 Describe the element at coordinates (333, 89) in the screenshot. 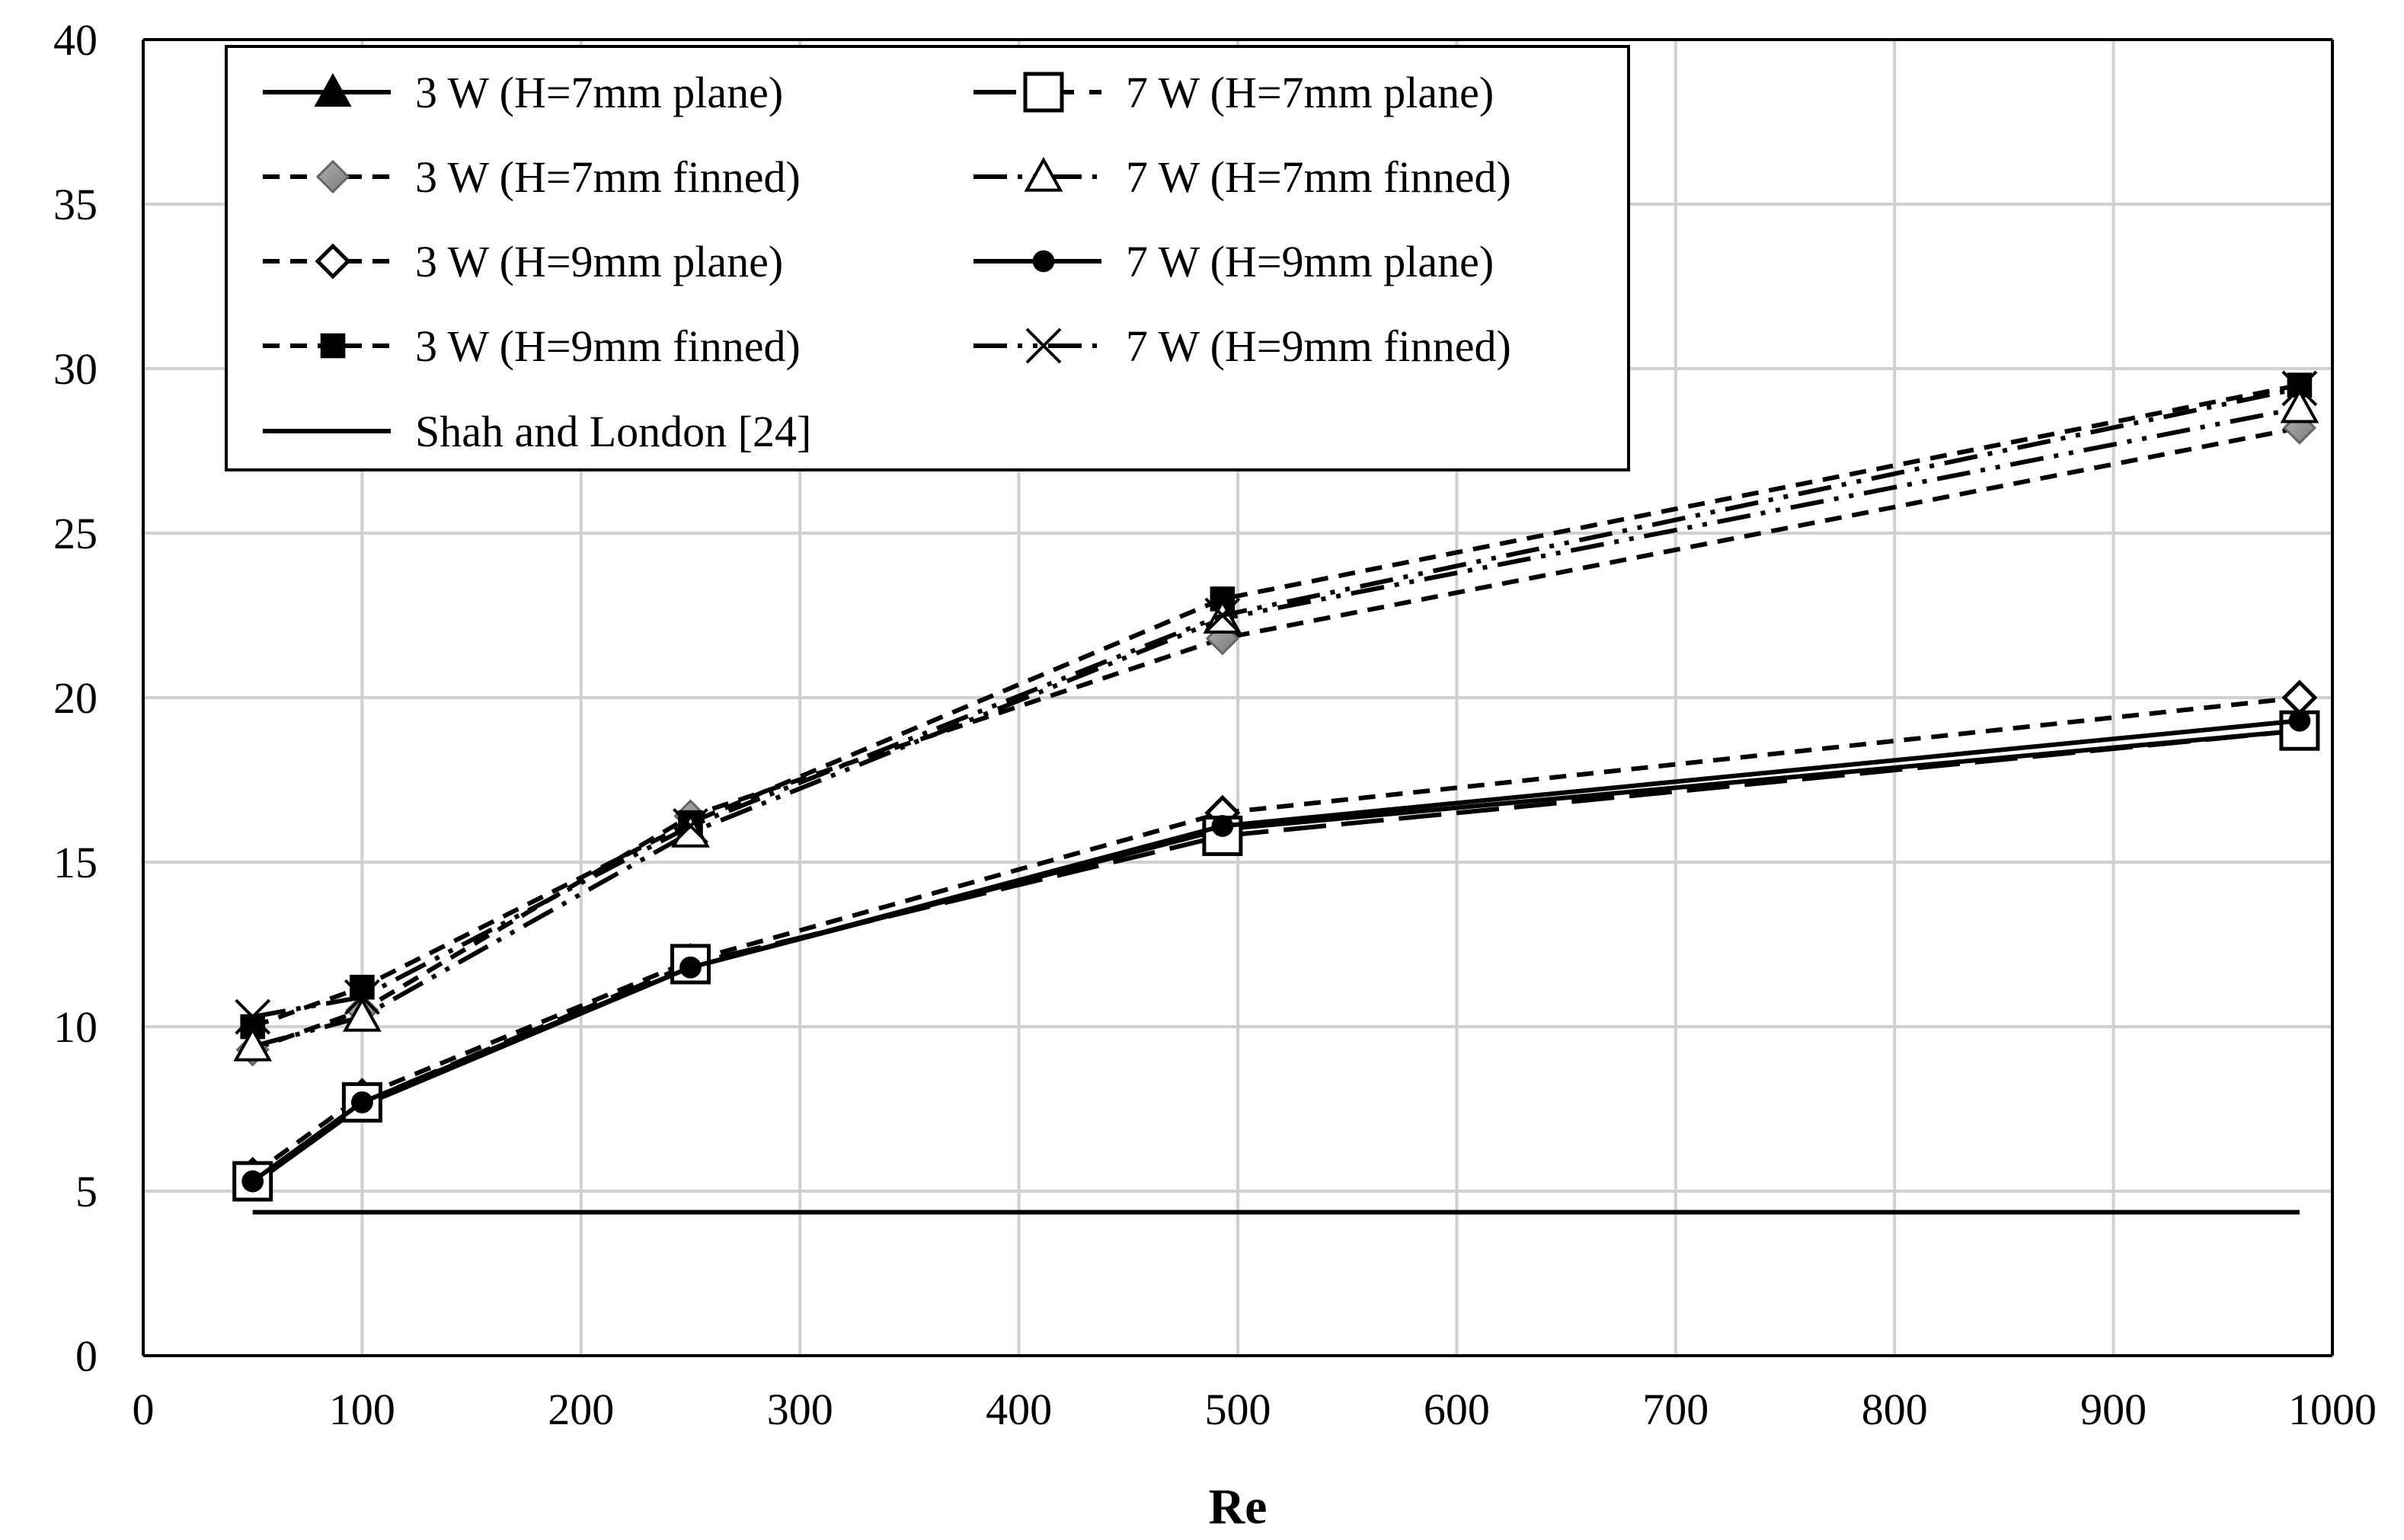

I see `legend-marker-3-w-h-7mm-plane` at that location.